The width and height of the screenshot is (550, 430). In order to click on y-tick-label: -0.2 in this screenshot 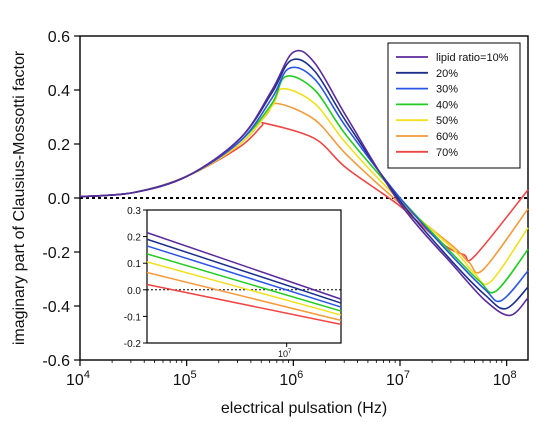, I will do `click(56, 253)`.